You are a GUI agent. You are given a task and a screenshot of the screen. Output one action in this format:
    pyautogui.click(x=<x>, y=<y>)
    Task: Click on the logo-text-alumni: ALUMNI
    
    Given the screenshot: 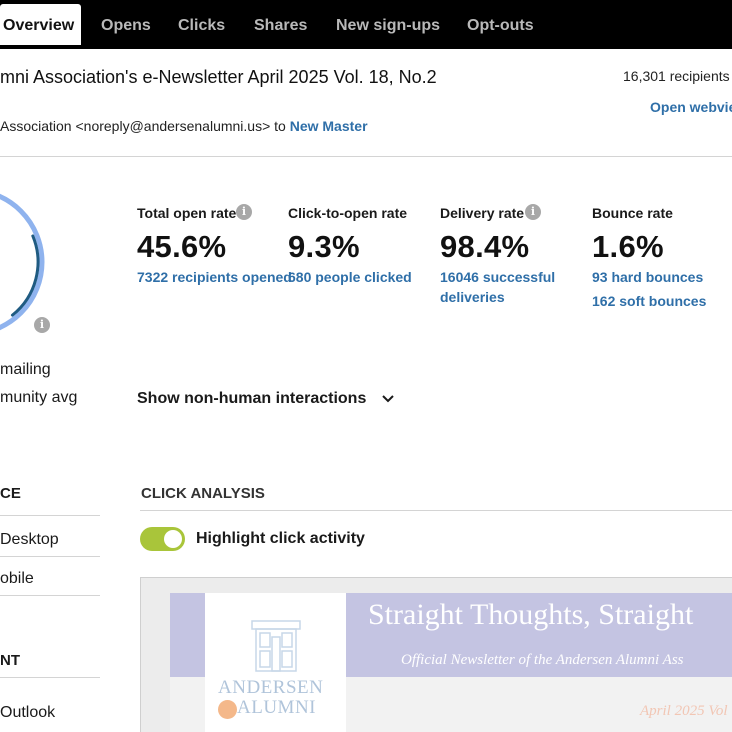 What is the action you would take?
    pyautogui.click(x=276, y=707)
    